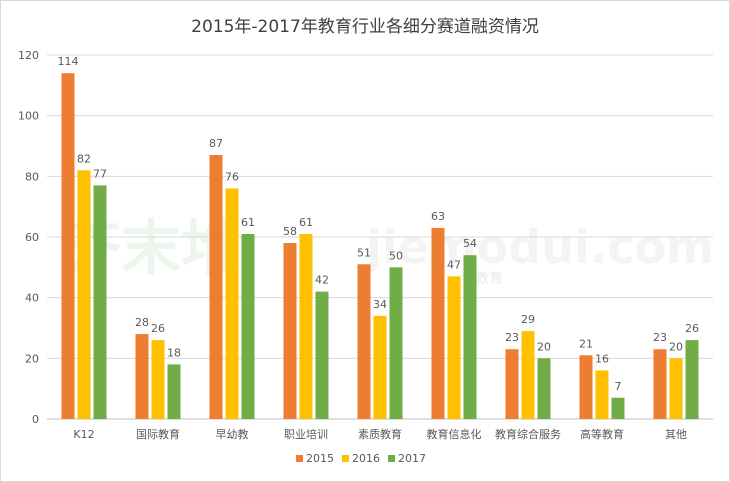 The width and height of the screenshot is (730, 482). I want to click on x-category-label: 国际教育, so click(158, 434).